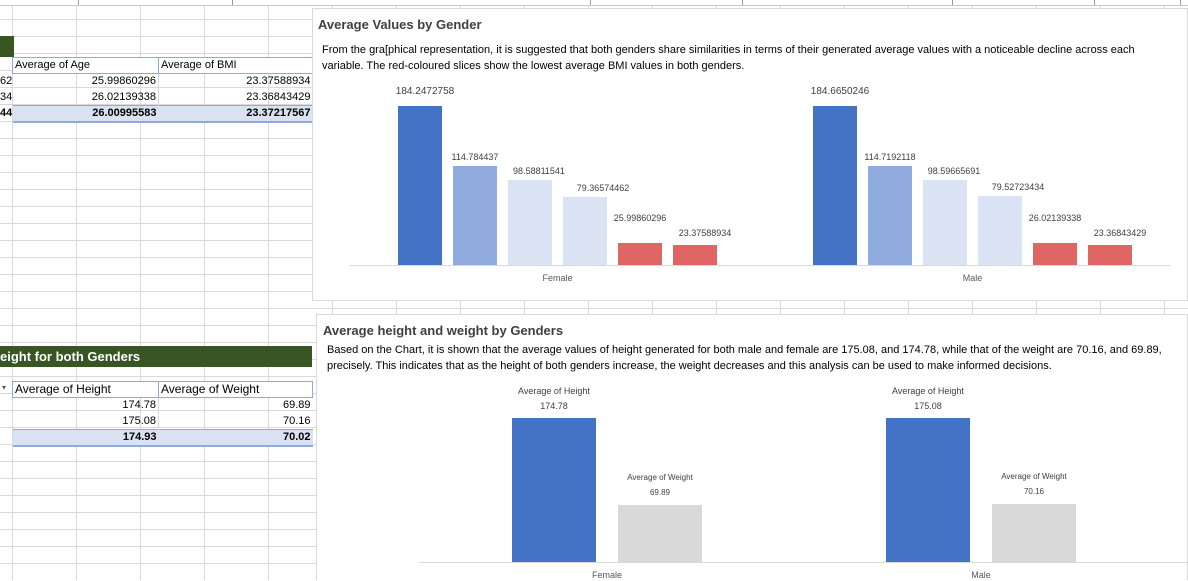 The width and height of the screenshot is (1188, 581). I want to click on bar-male-weight, so click(1034, 533).